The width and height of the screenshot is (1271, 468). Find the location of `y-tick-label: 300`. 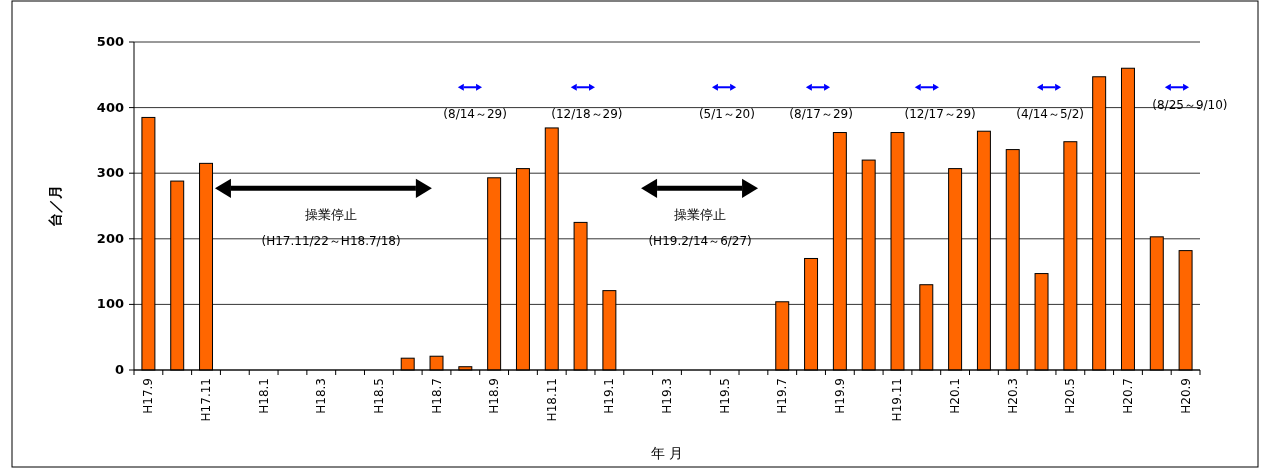

y-tick-label: 300 is located at coordinates (110, 173).